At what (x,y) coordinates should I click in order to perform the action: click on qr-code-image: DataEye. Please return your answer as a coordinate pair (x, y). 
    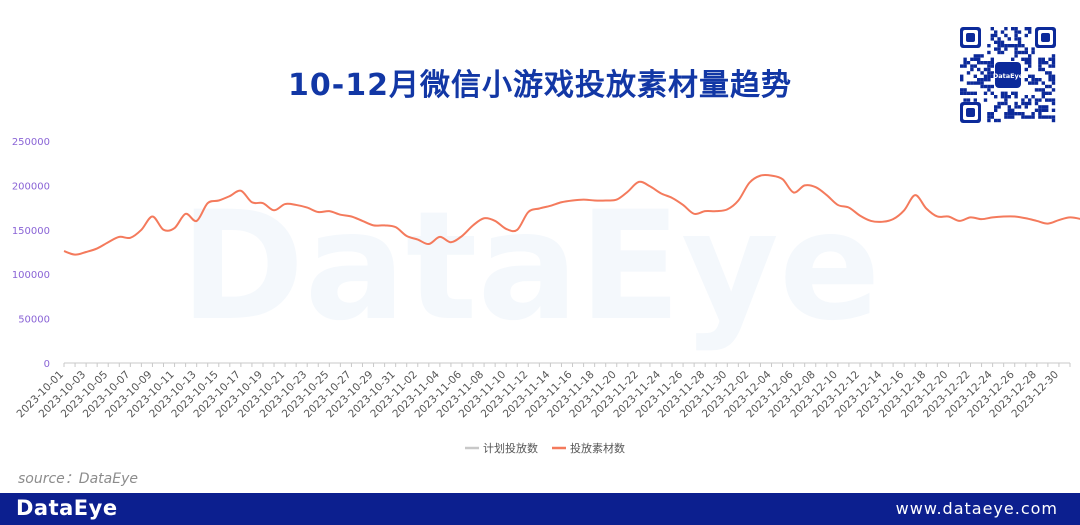
    Looking at the image, I should click on (1008, 75).